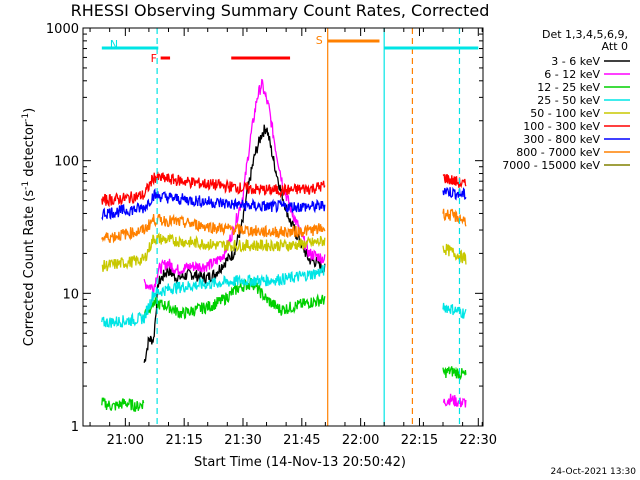  Describe the element at coordinates (360, 440) in the screenshot. I see `x-tick-label: 22:00` at that location.